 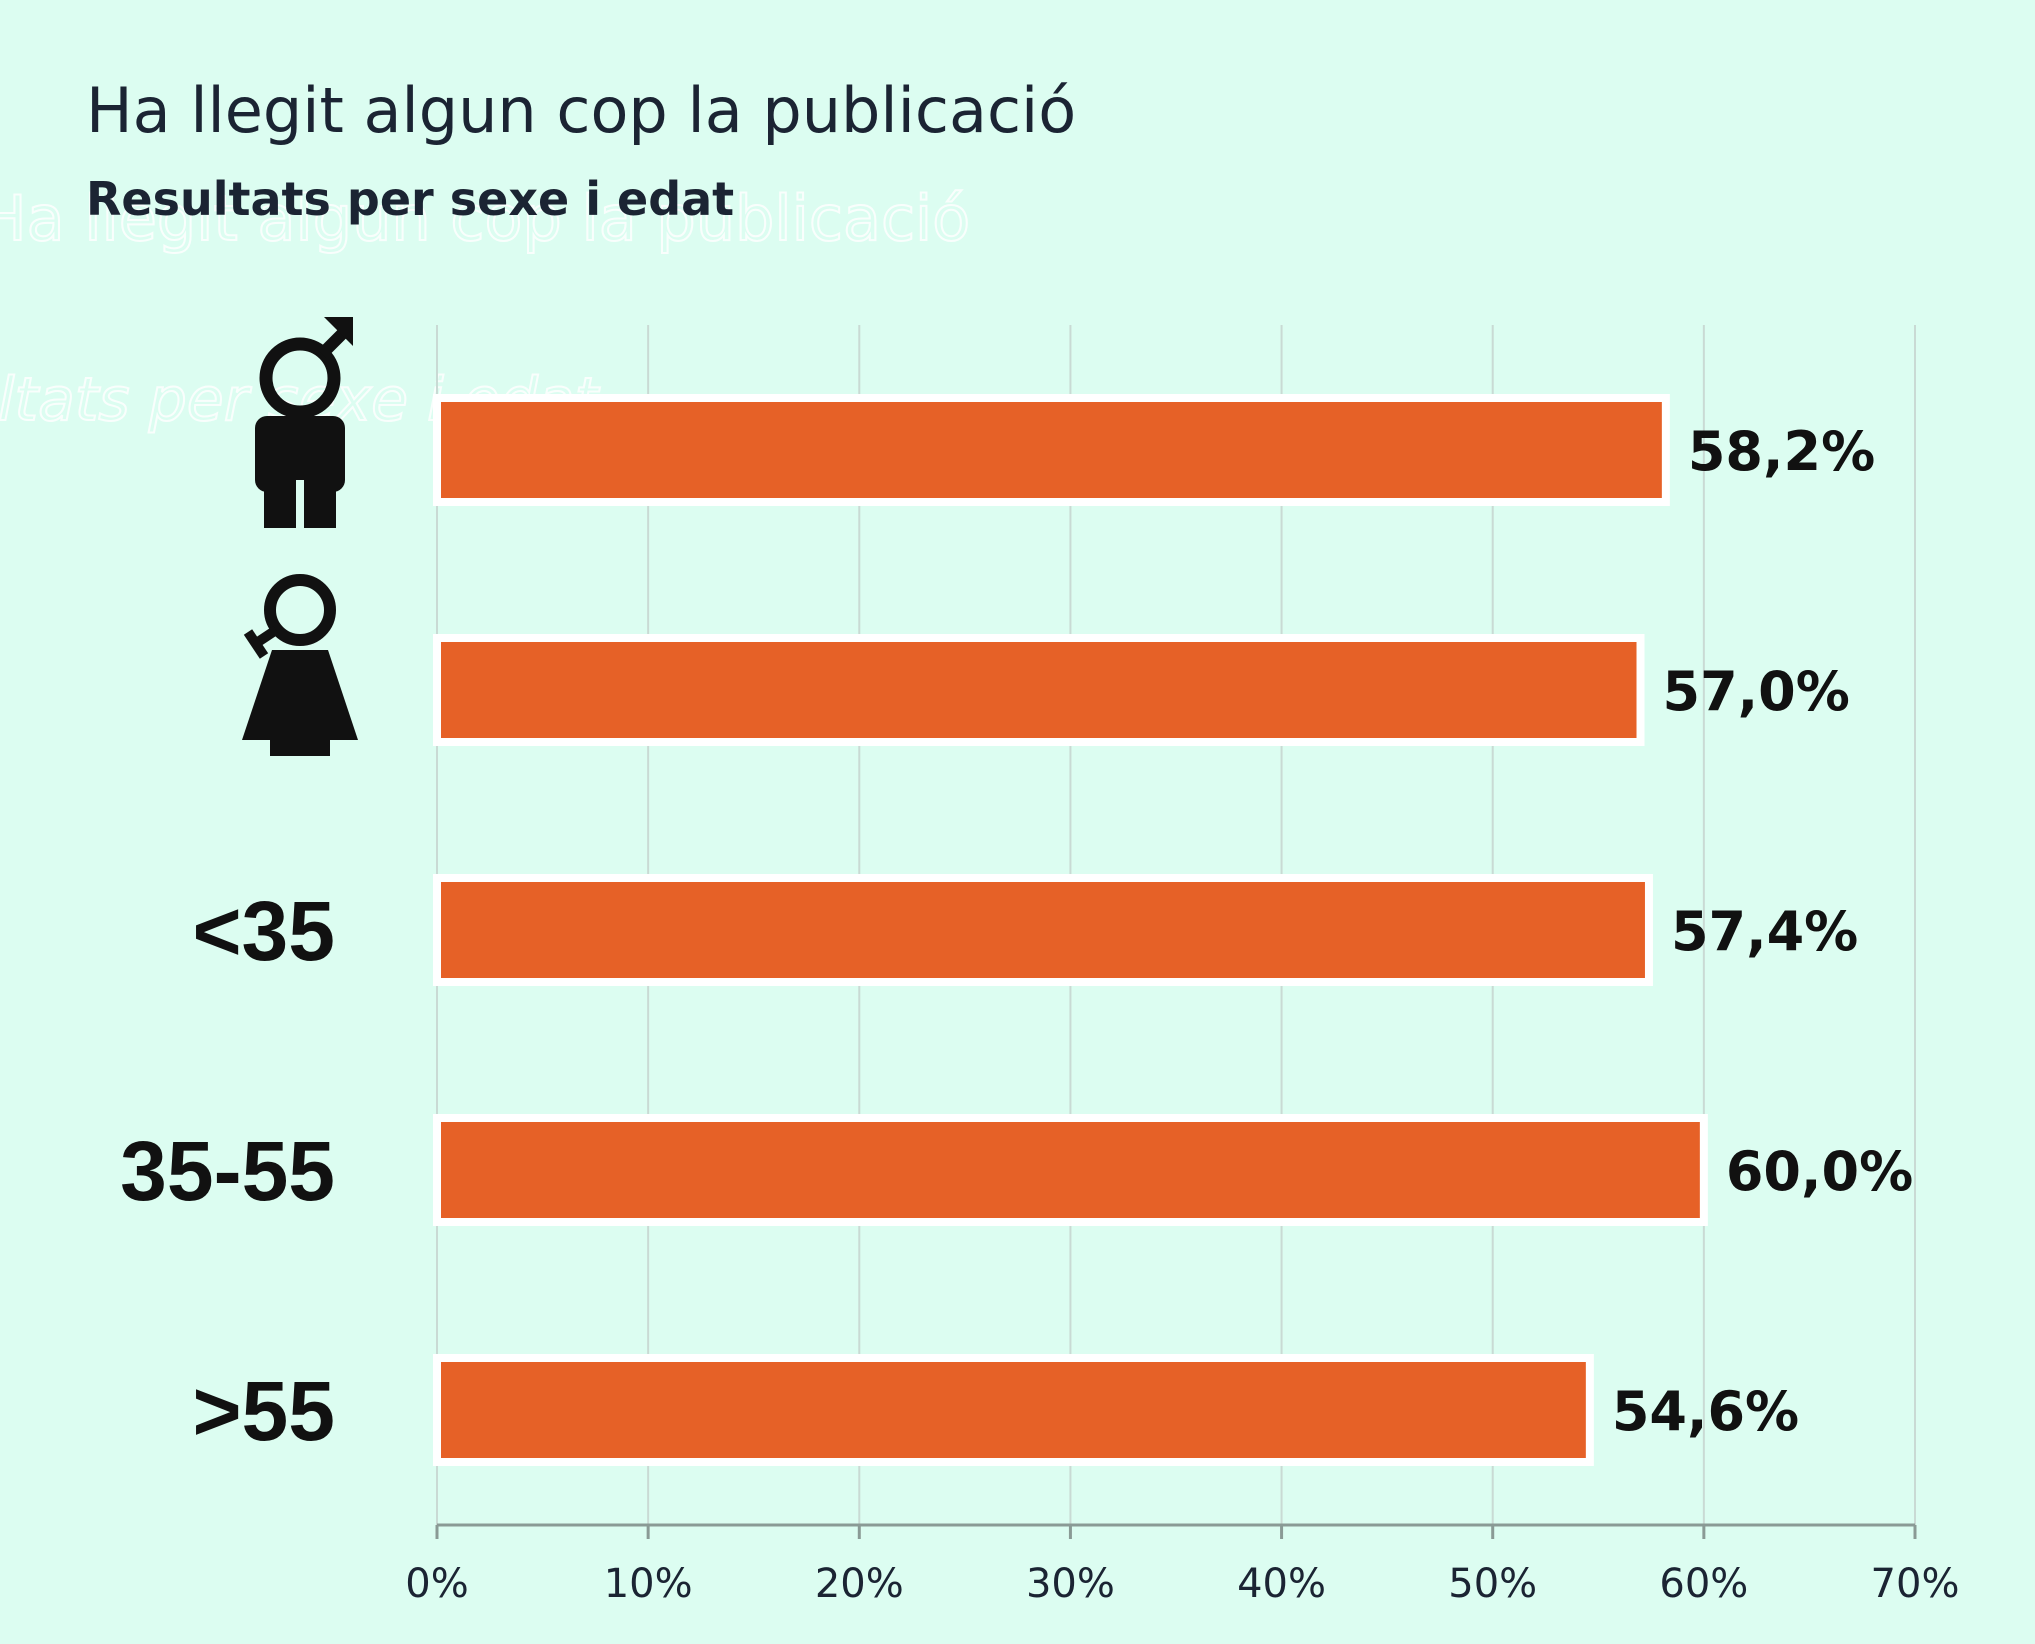 I want to click on x-axis: 0% 10% 20% 30% 40% 50% 60% 70%, so click(x=1182, y=1565).